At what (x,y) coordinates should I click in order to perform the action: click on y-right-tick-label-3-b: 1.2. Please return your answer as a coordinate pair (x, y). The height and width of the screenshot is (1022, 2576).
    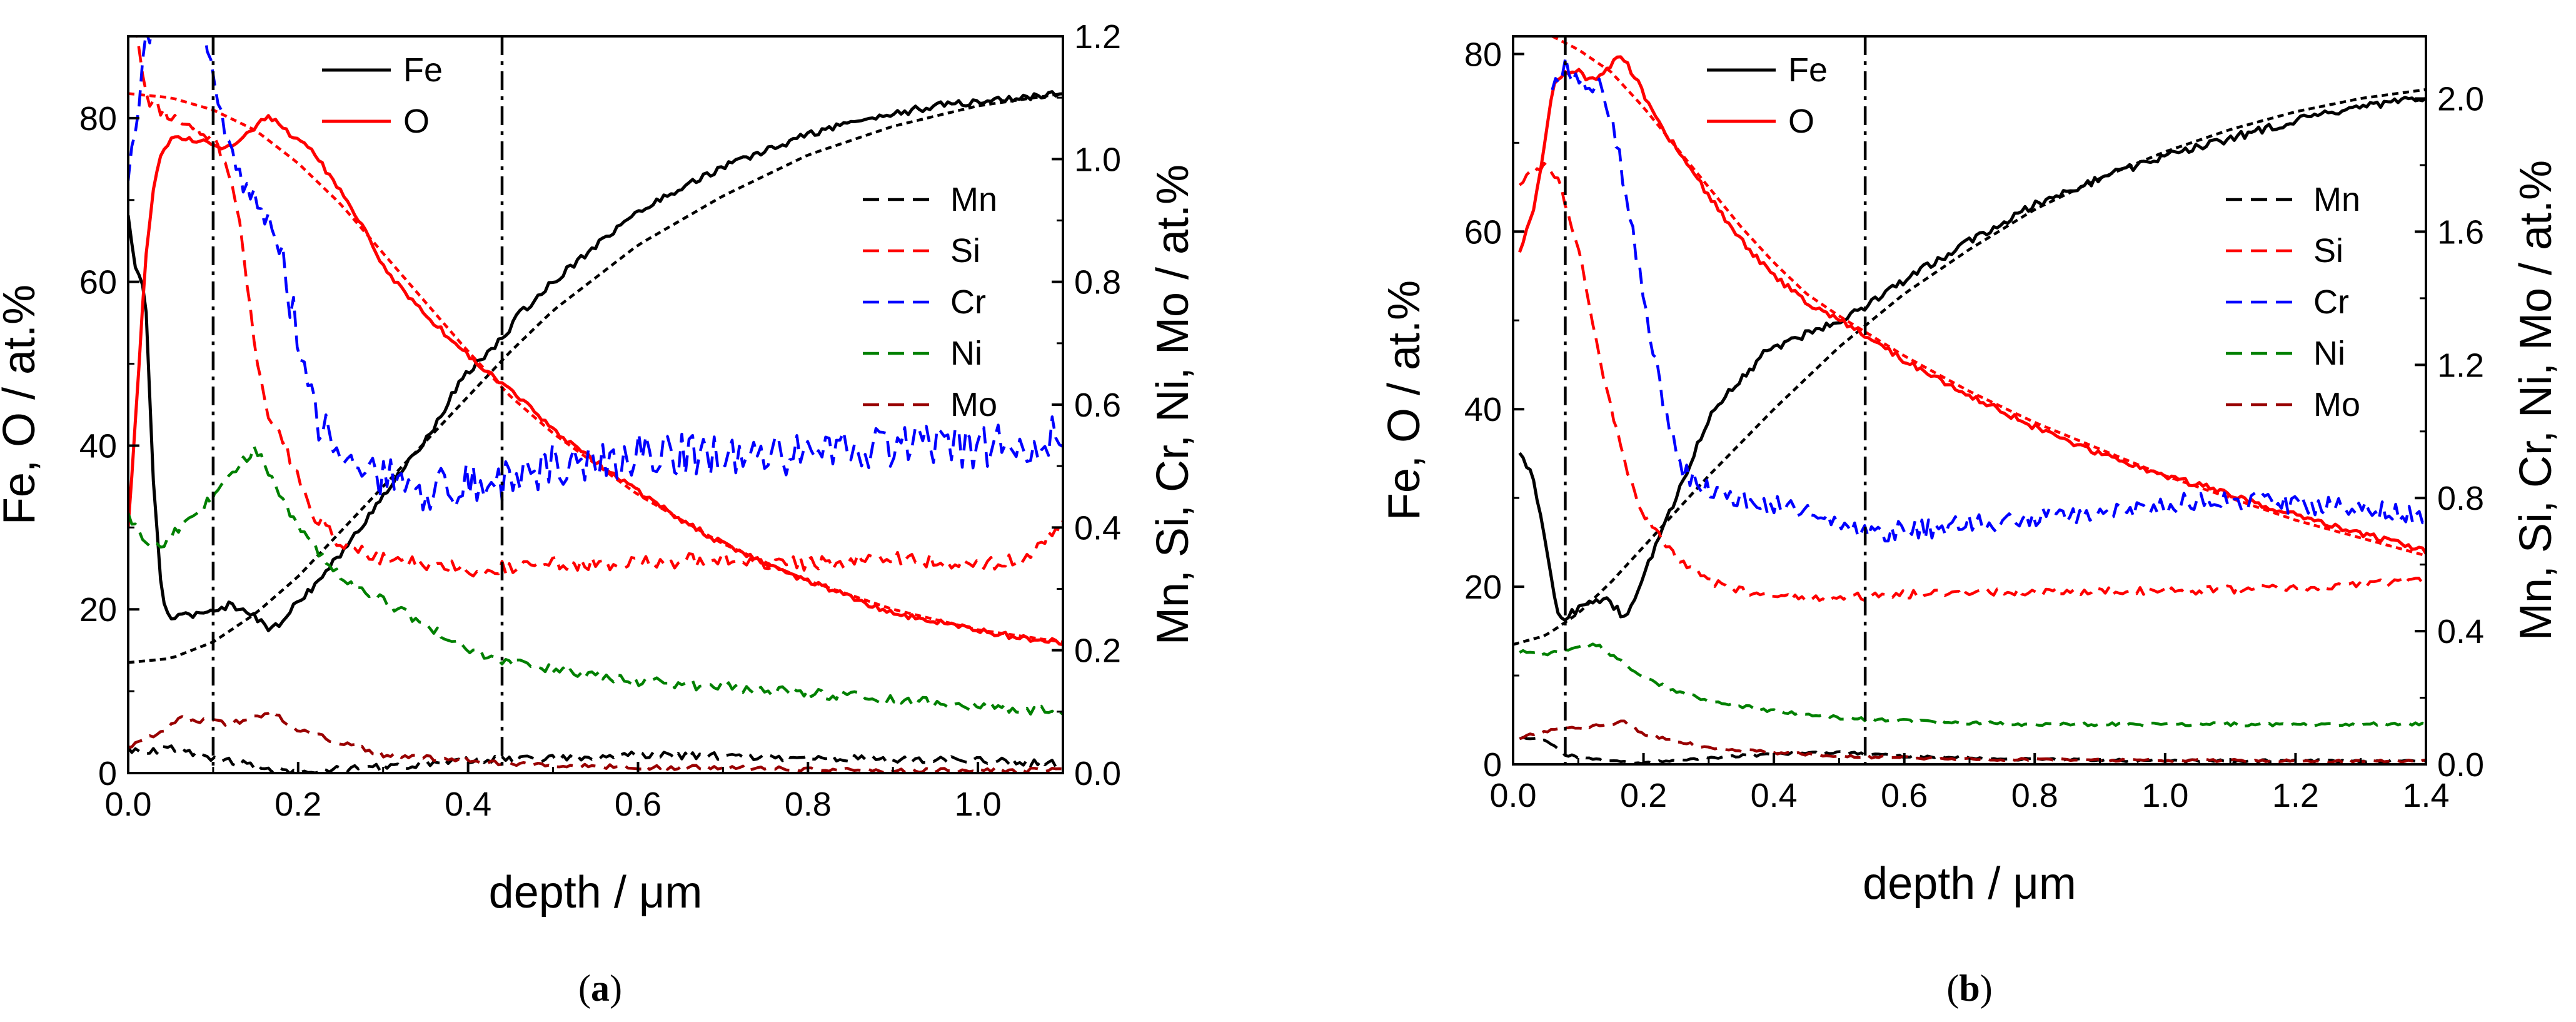
    Looking at the image, I should click on (2460, 366).